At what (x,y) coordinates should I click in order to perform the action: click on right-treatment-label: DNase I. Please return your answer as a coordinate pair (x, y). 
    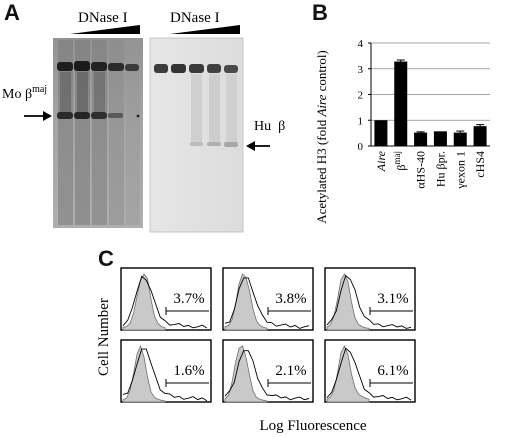
    Looking at the image, I should click on (195, 18).